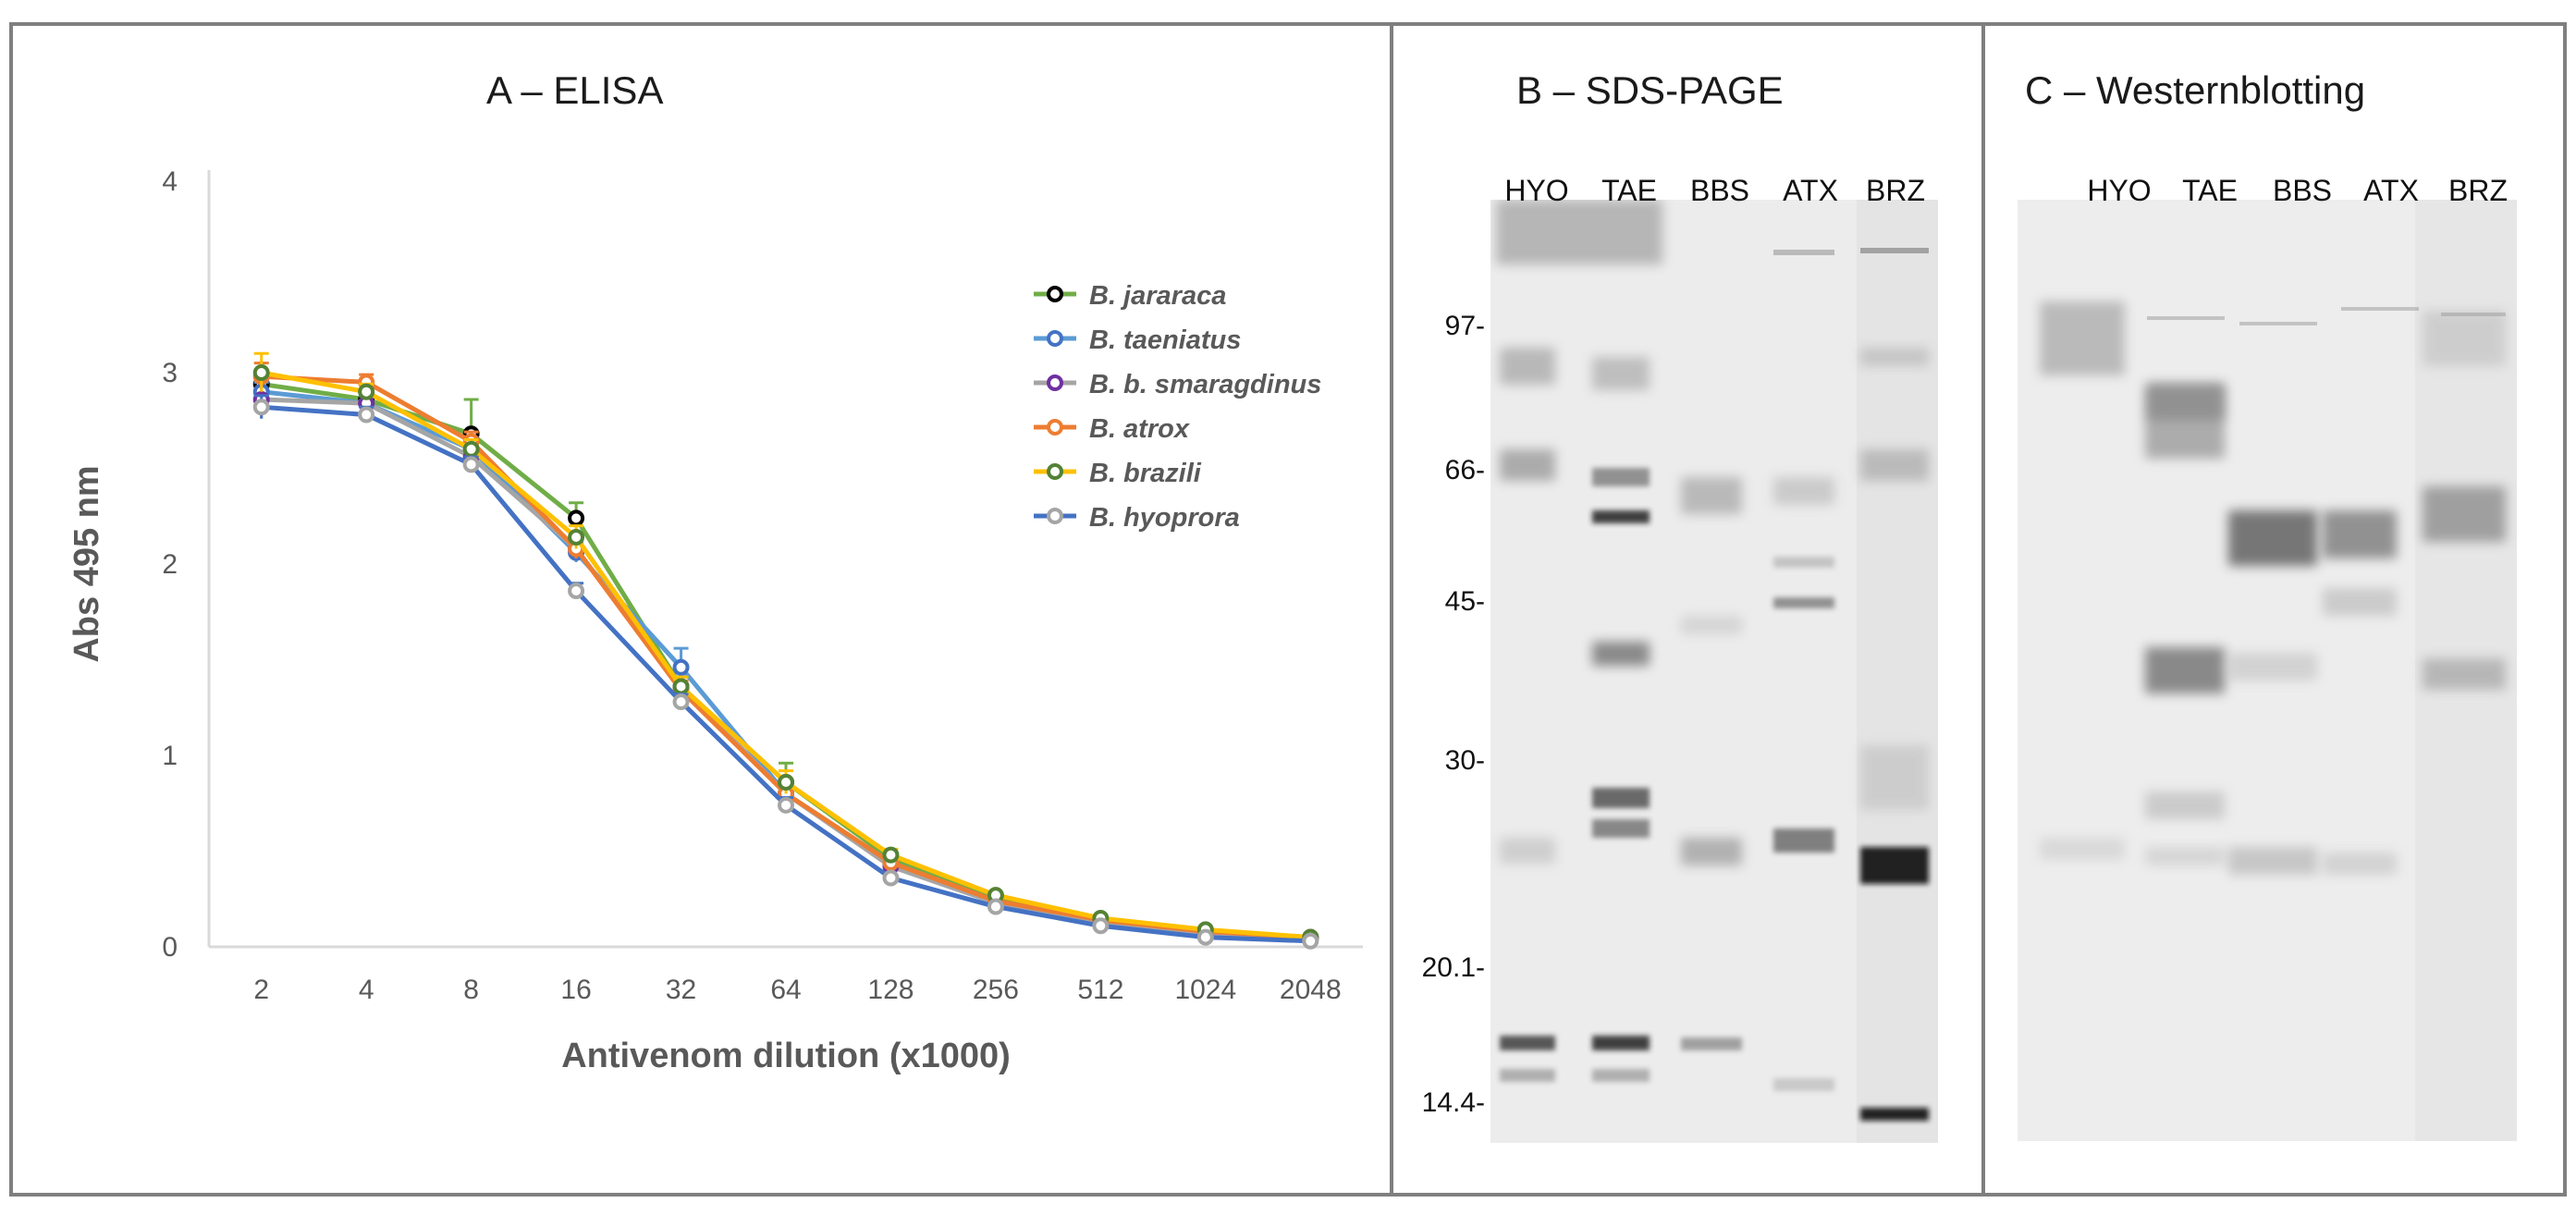  I want to click on western-lane-label: HYO, so click(2119, 190).